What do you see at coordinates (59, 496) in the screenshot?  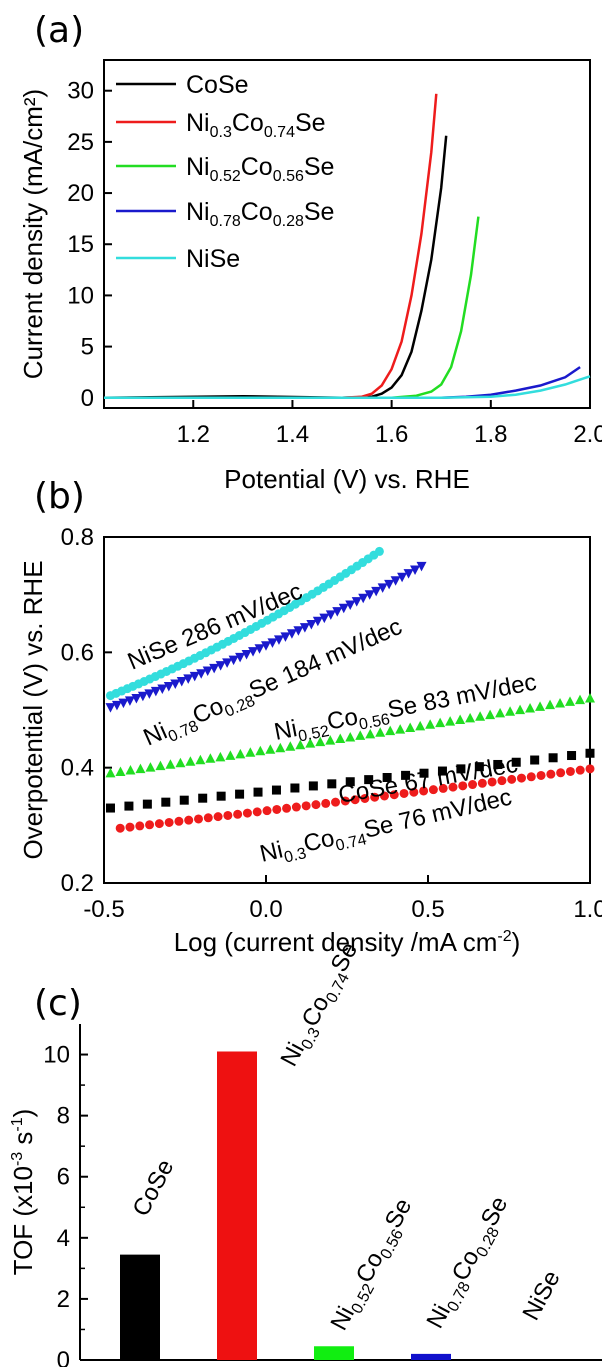 I see `panel-label-b: (b)` at bounding box center [59, 496].